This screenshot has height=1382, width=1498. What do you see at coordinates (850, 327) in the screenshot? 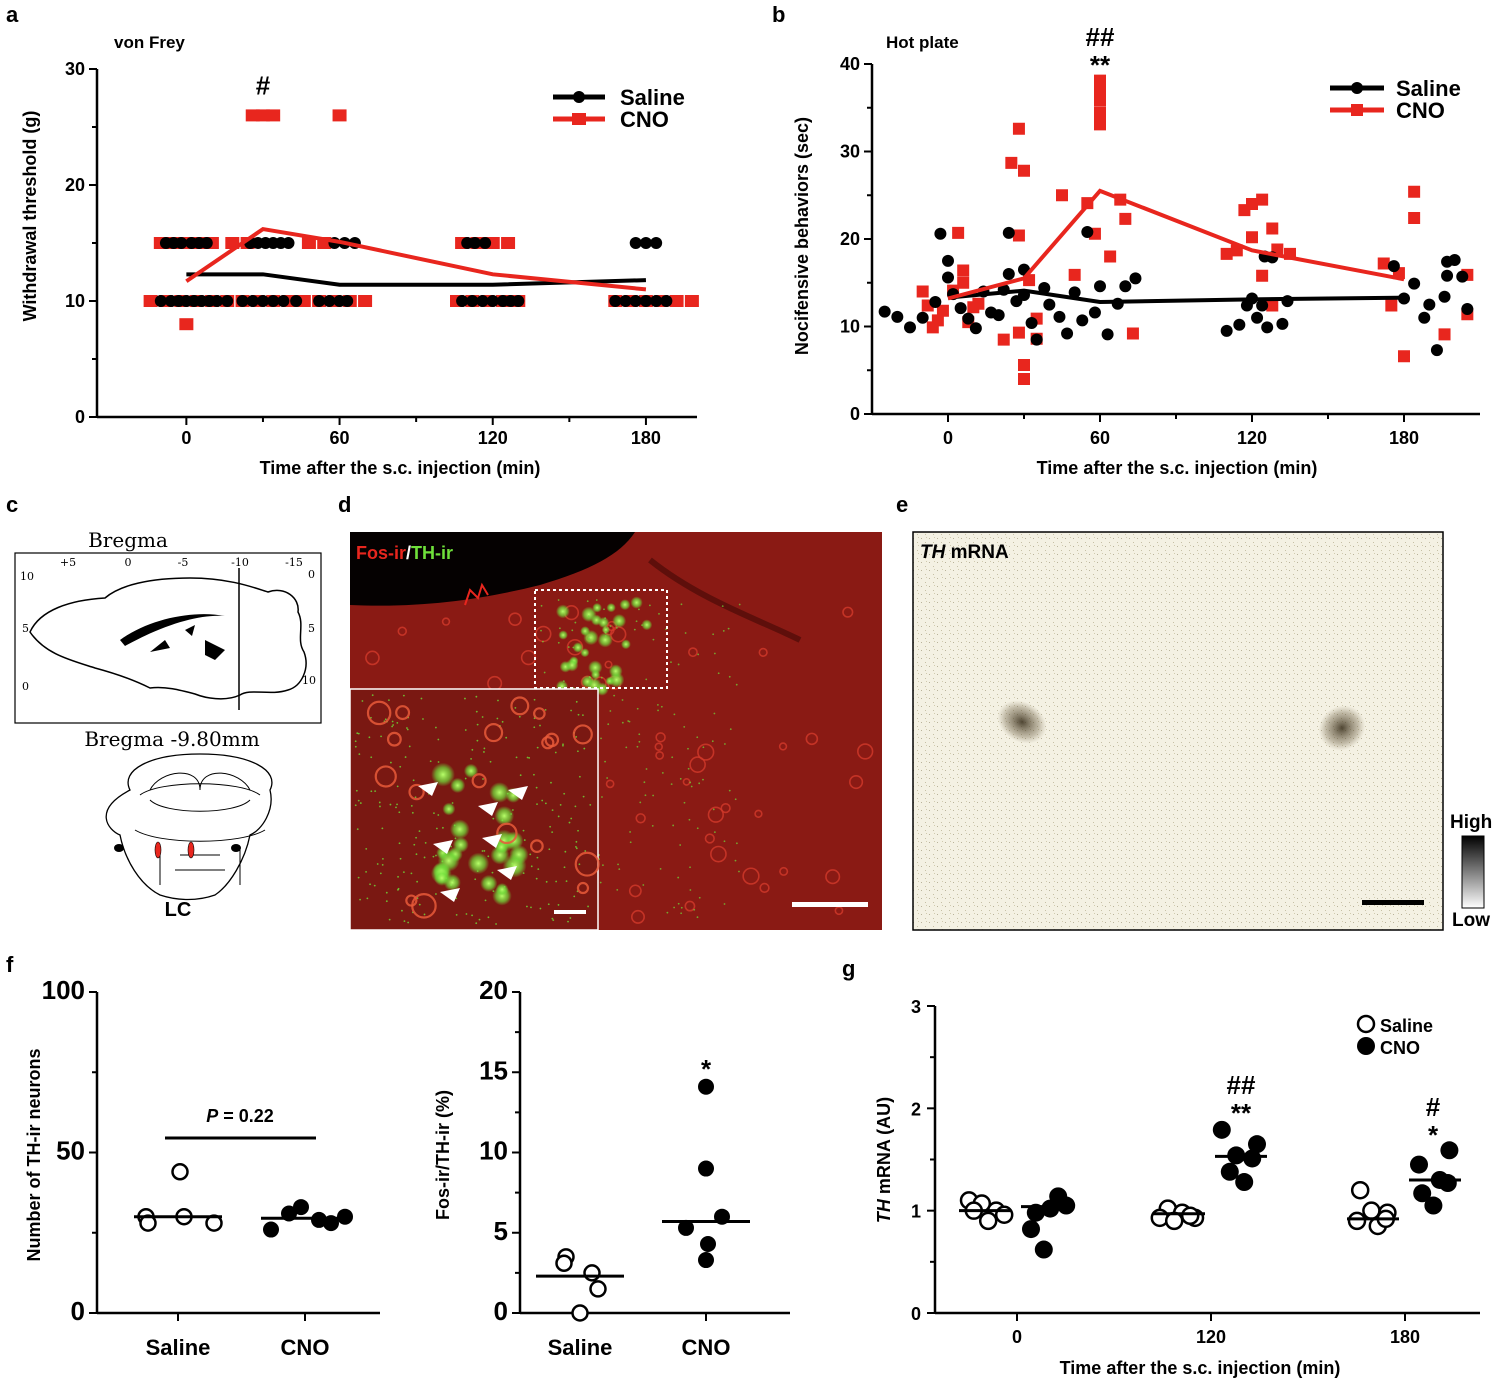
I see `y-tick-label: 10` at bounding box center [850, 327].